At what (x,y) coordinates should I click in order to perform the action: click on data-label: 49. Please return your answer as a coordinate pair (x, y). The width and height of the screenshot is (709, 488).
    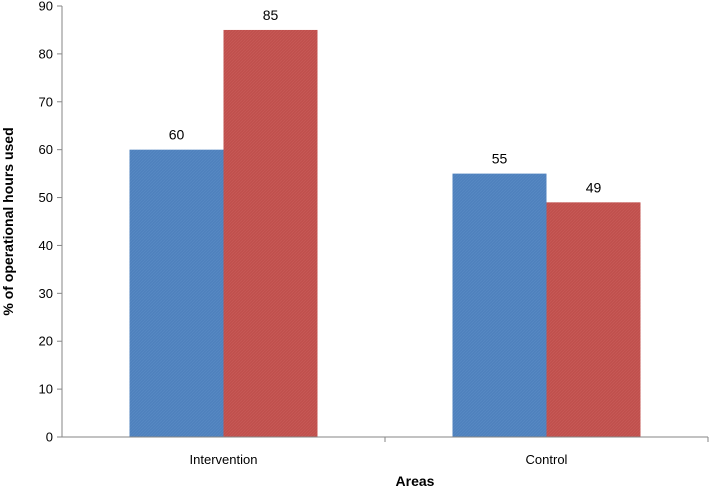
    Looking at the image, I should click on (594, 187).